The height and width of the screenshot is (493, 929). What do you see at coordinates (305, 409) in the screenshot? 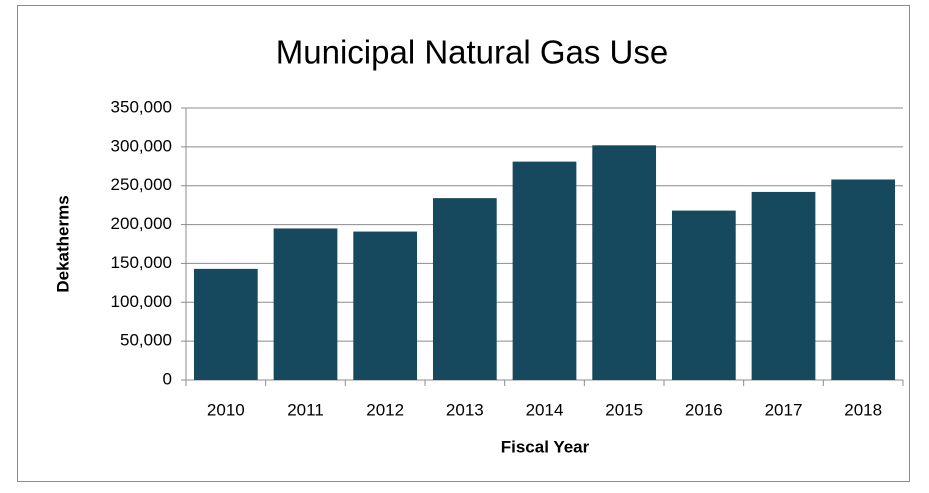
I see `x-tick-label: 2011` at bounding box center [305, 409].